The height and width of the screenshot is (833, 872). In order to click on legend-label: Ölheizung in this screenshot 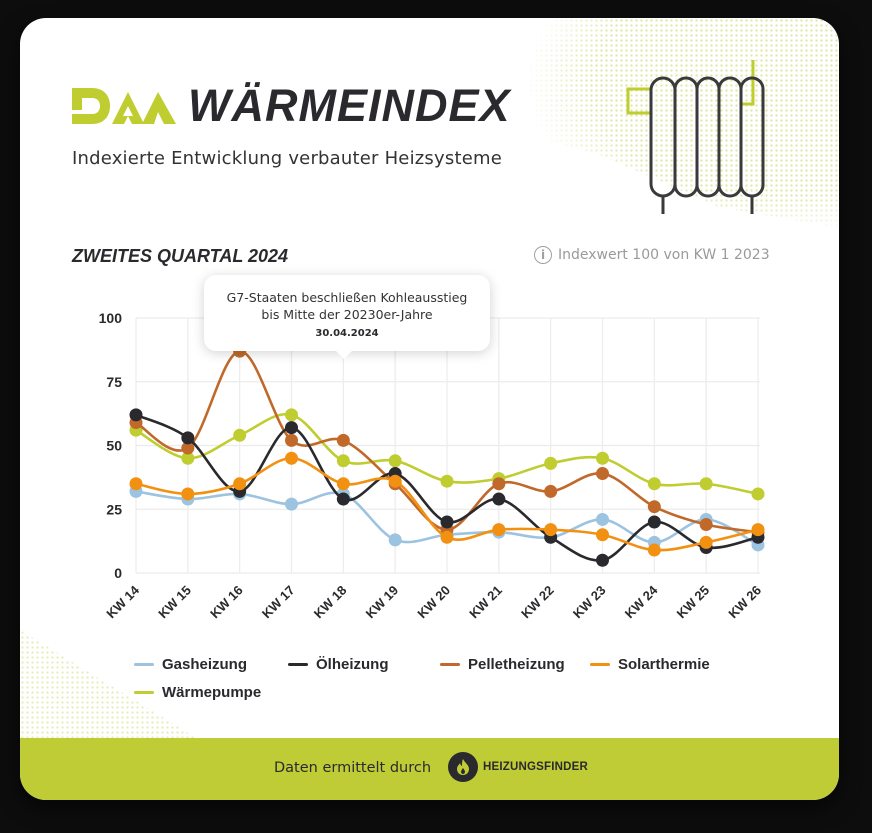, I will do `click(352, 664)`.